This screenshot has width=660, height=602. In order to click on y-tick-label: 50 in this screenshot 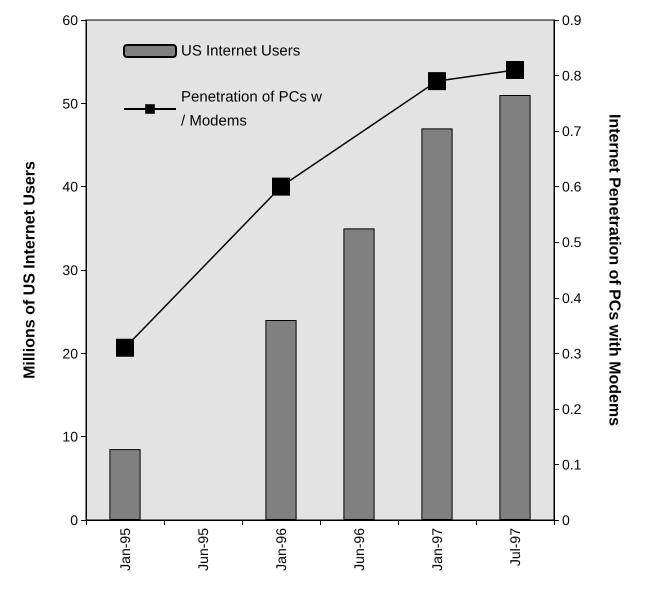, I will do `click(70, 103)`.